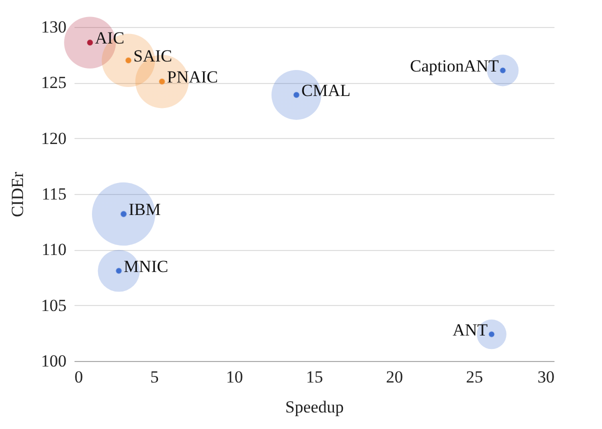 The height and width of the screenshot is (429, 602). Describe the element at coordinates (394, 377) in the screenshot. I see `x-tick-label: 20` at that location.